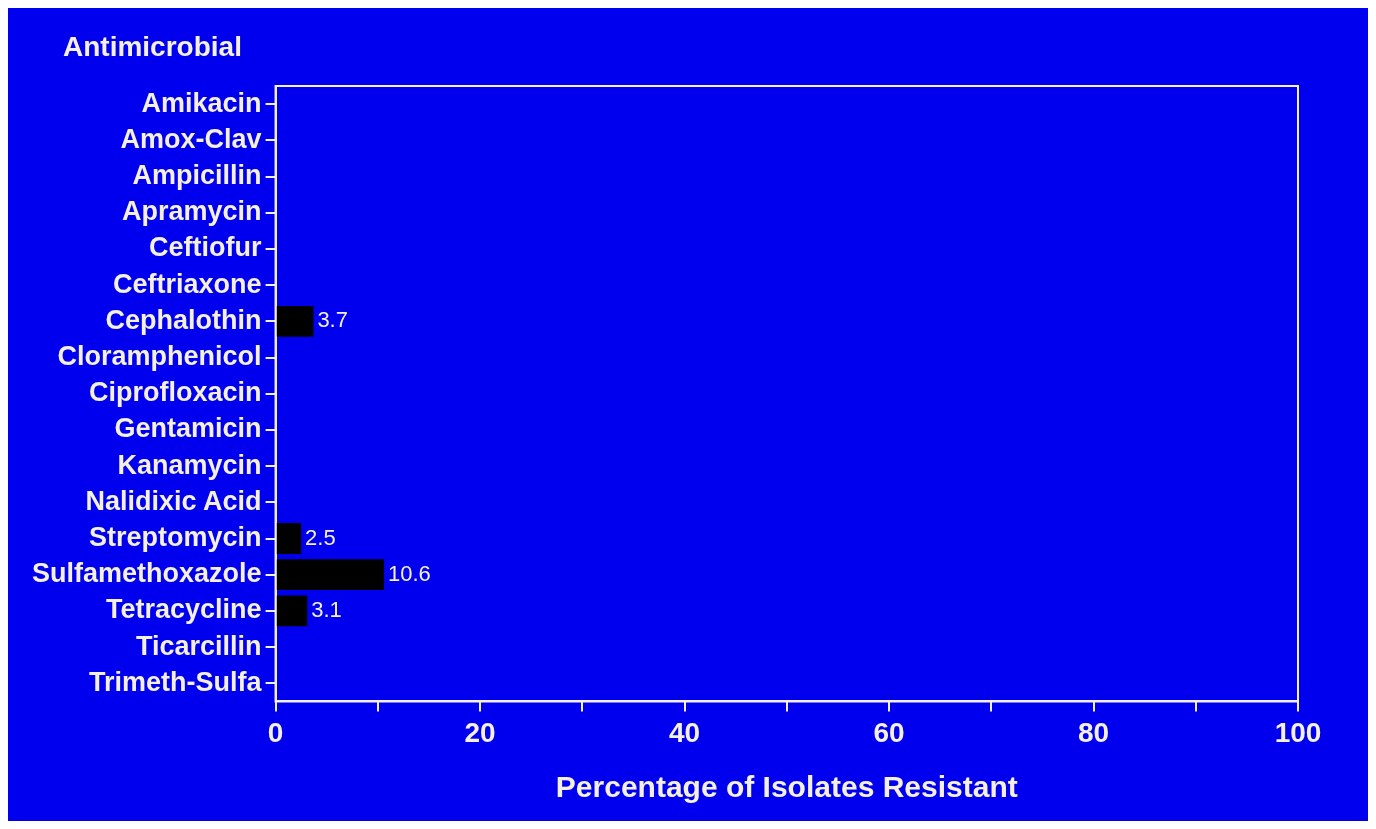 The height and width of the screenshot is (829, 1376). Describe the element at coordinates (326, 609) in the screenshot. I see `data-label: 3.1` at that location.